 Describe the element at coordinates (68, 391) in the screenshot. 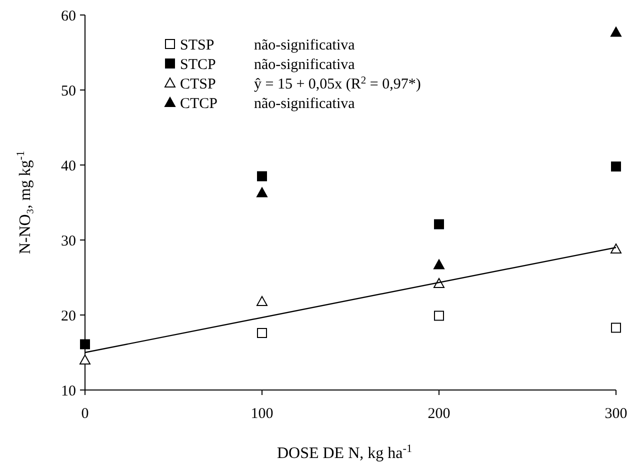

I see `y-tick-label: 10` at that location.